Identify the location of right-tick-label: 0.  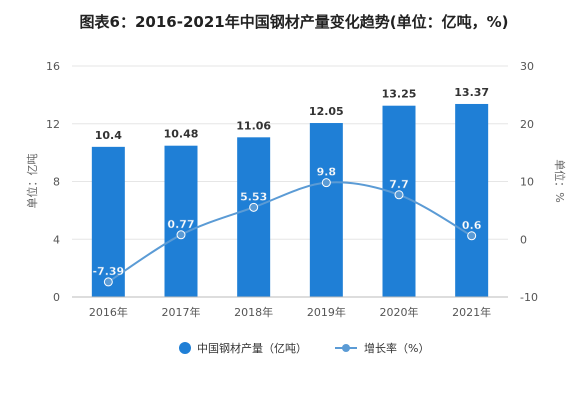
(523, 239).